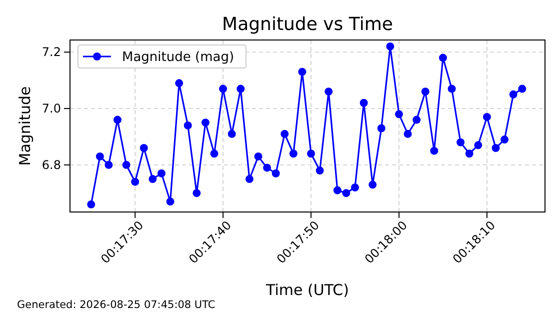  I want to click on chart-title: Magnitude vs Time, so click(307, 24).